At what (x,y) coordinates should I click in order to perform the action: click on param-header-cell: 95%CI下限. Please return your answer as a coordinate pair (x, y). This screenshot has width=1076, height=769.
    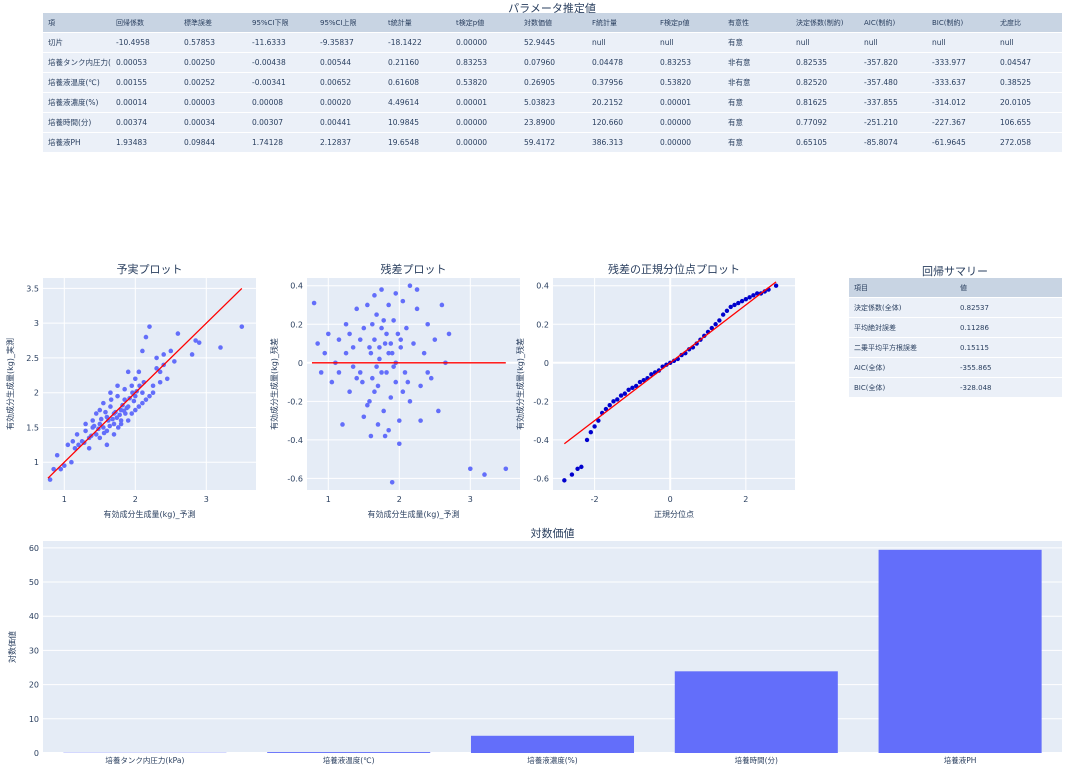
    Looking at the image, I should click on (281, 23).